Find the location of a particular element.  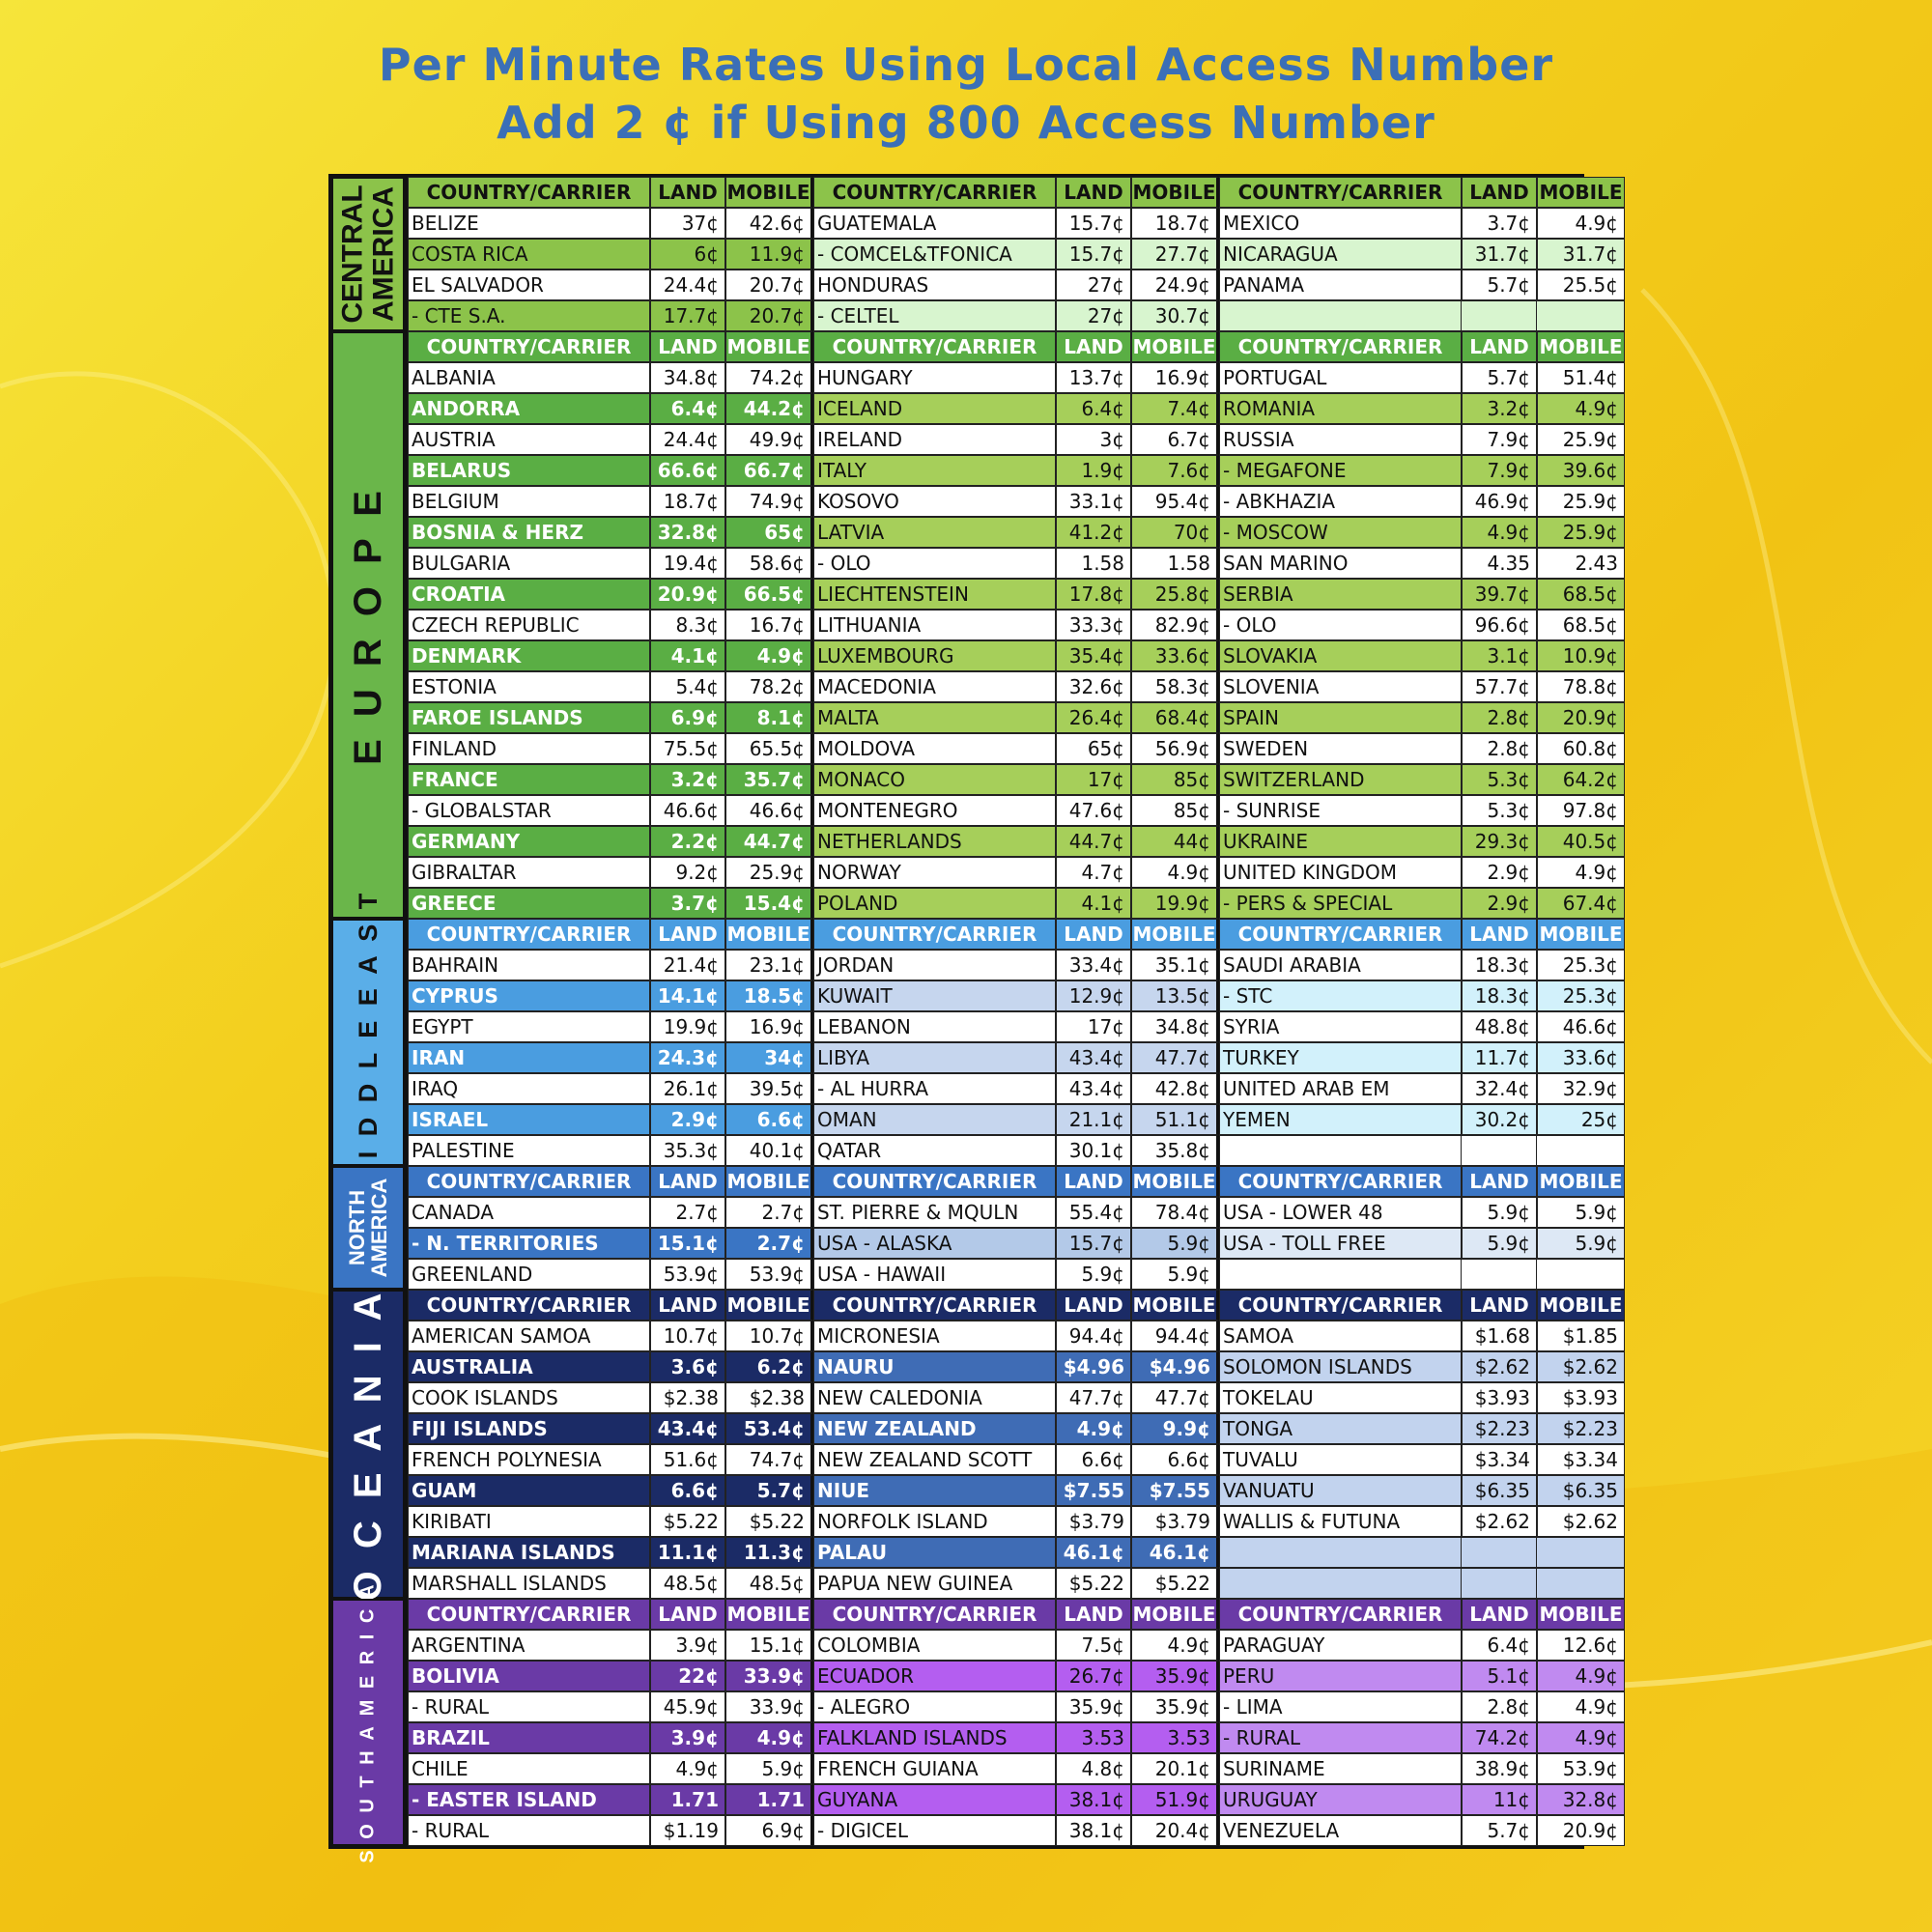

mobile-rate-cell: 32.9¢ is located at coordinates (1581, 1088).